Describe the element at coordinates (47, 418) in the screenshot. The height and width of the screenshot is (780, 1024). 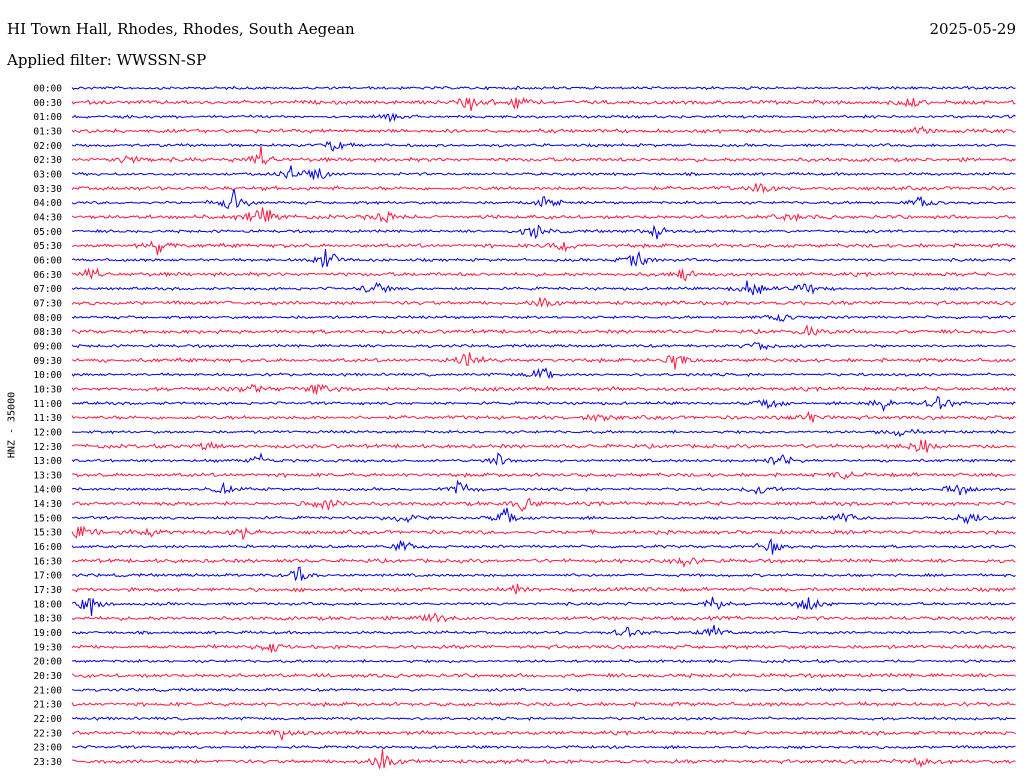
I see `time-tick-label: 11:30` at that location.